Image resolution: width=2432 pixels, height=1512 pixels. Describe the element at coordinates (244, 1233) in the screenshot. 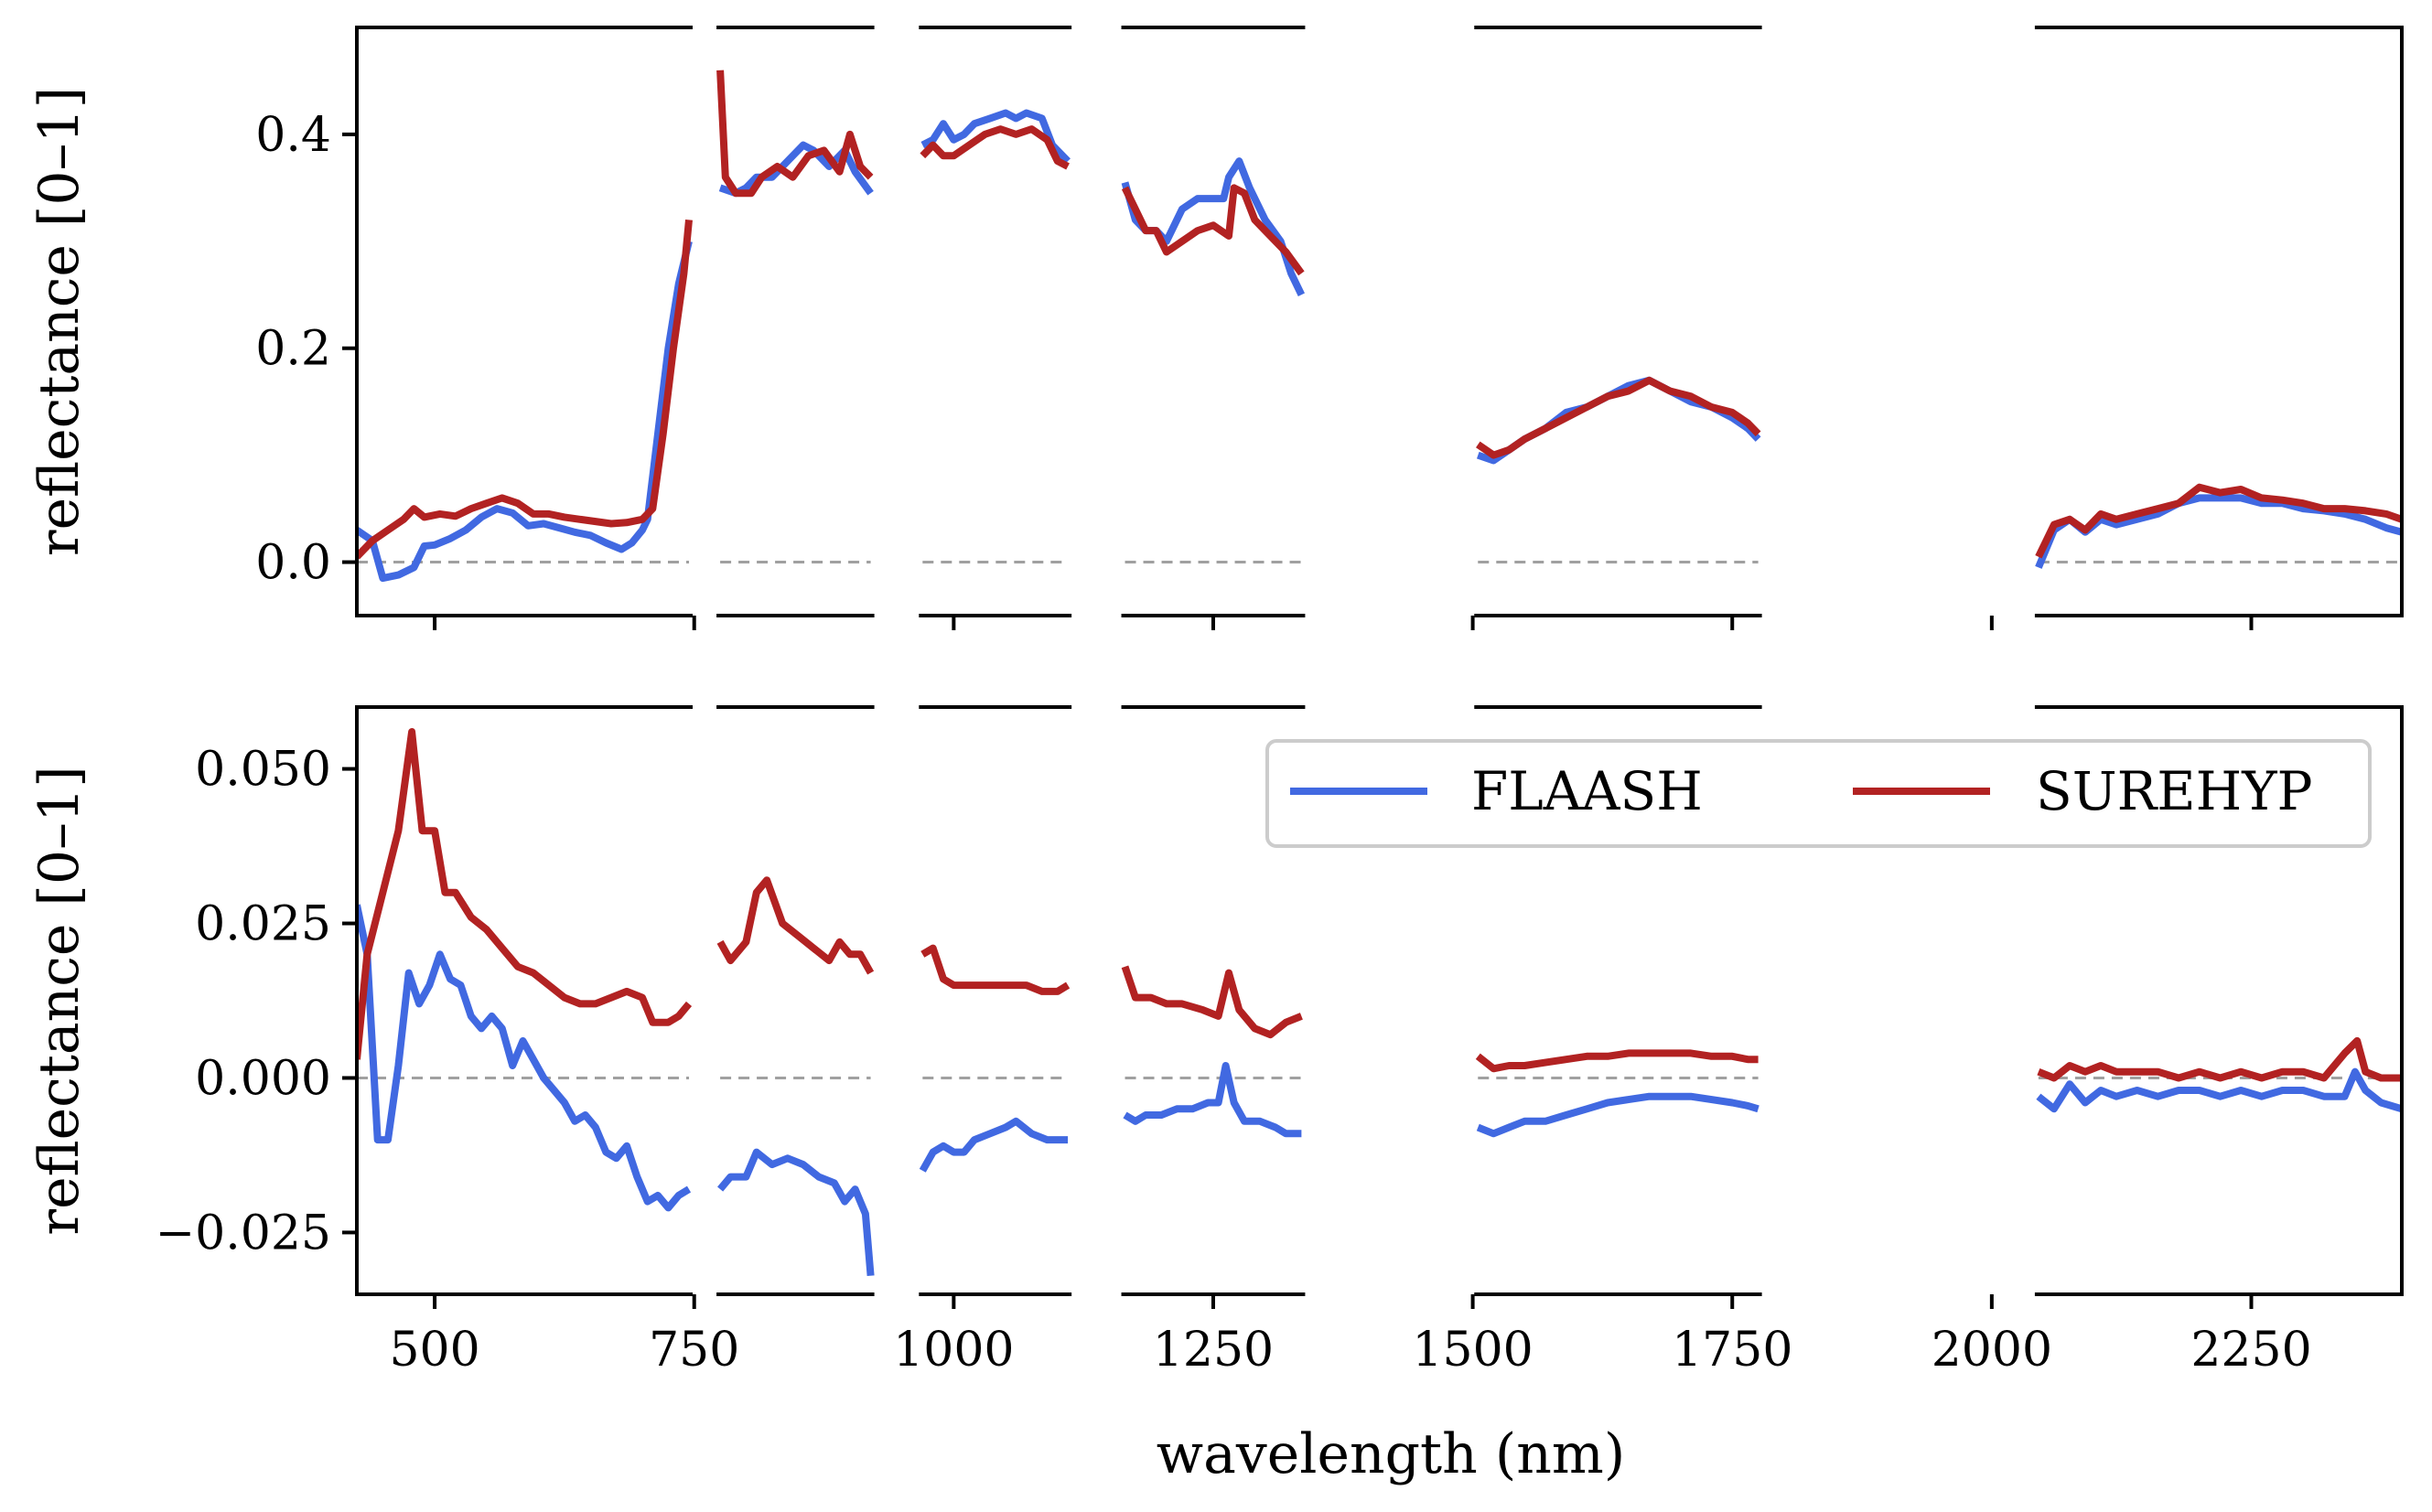

I see `y-tick-label: −0.025` at that location.